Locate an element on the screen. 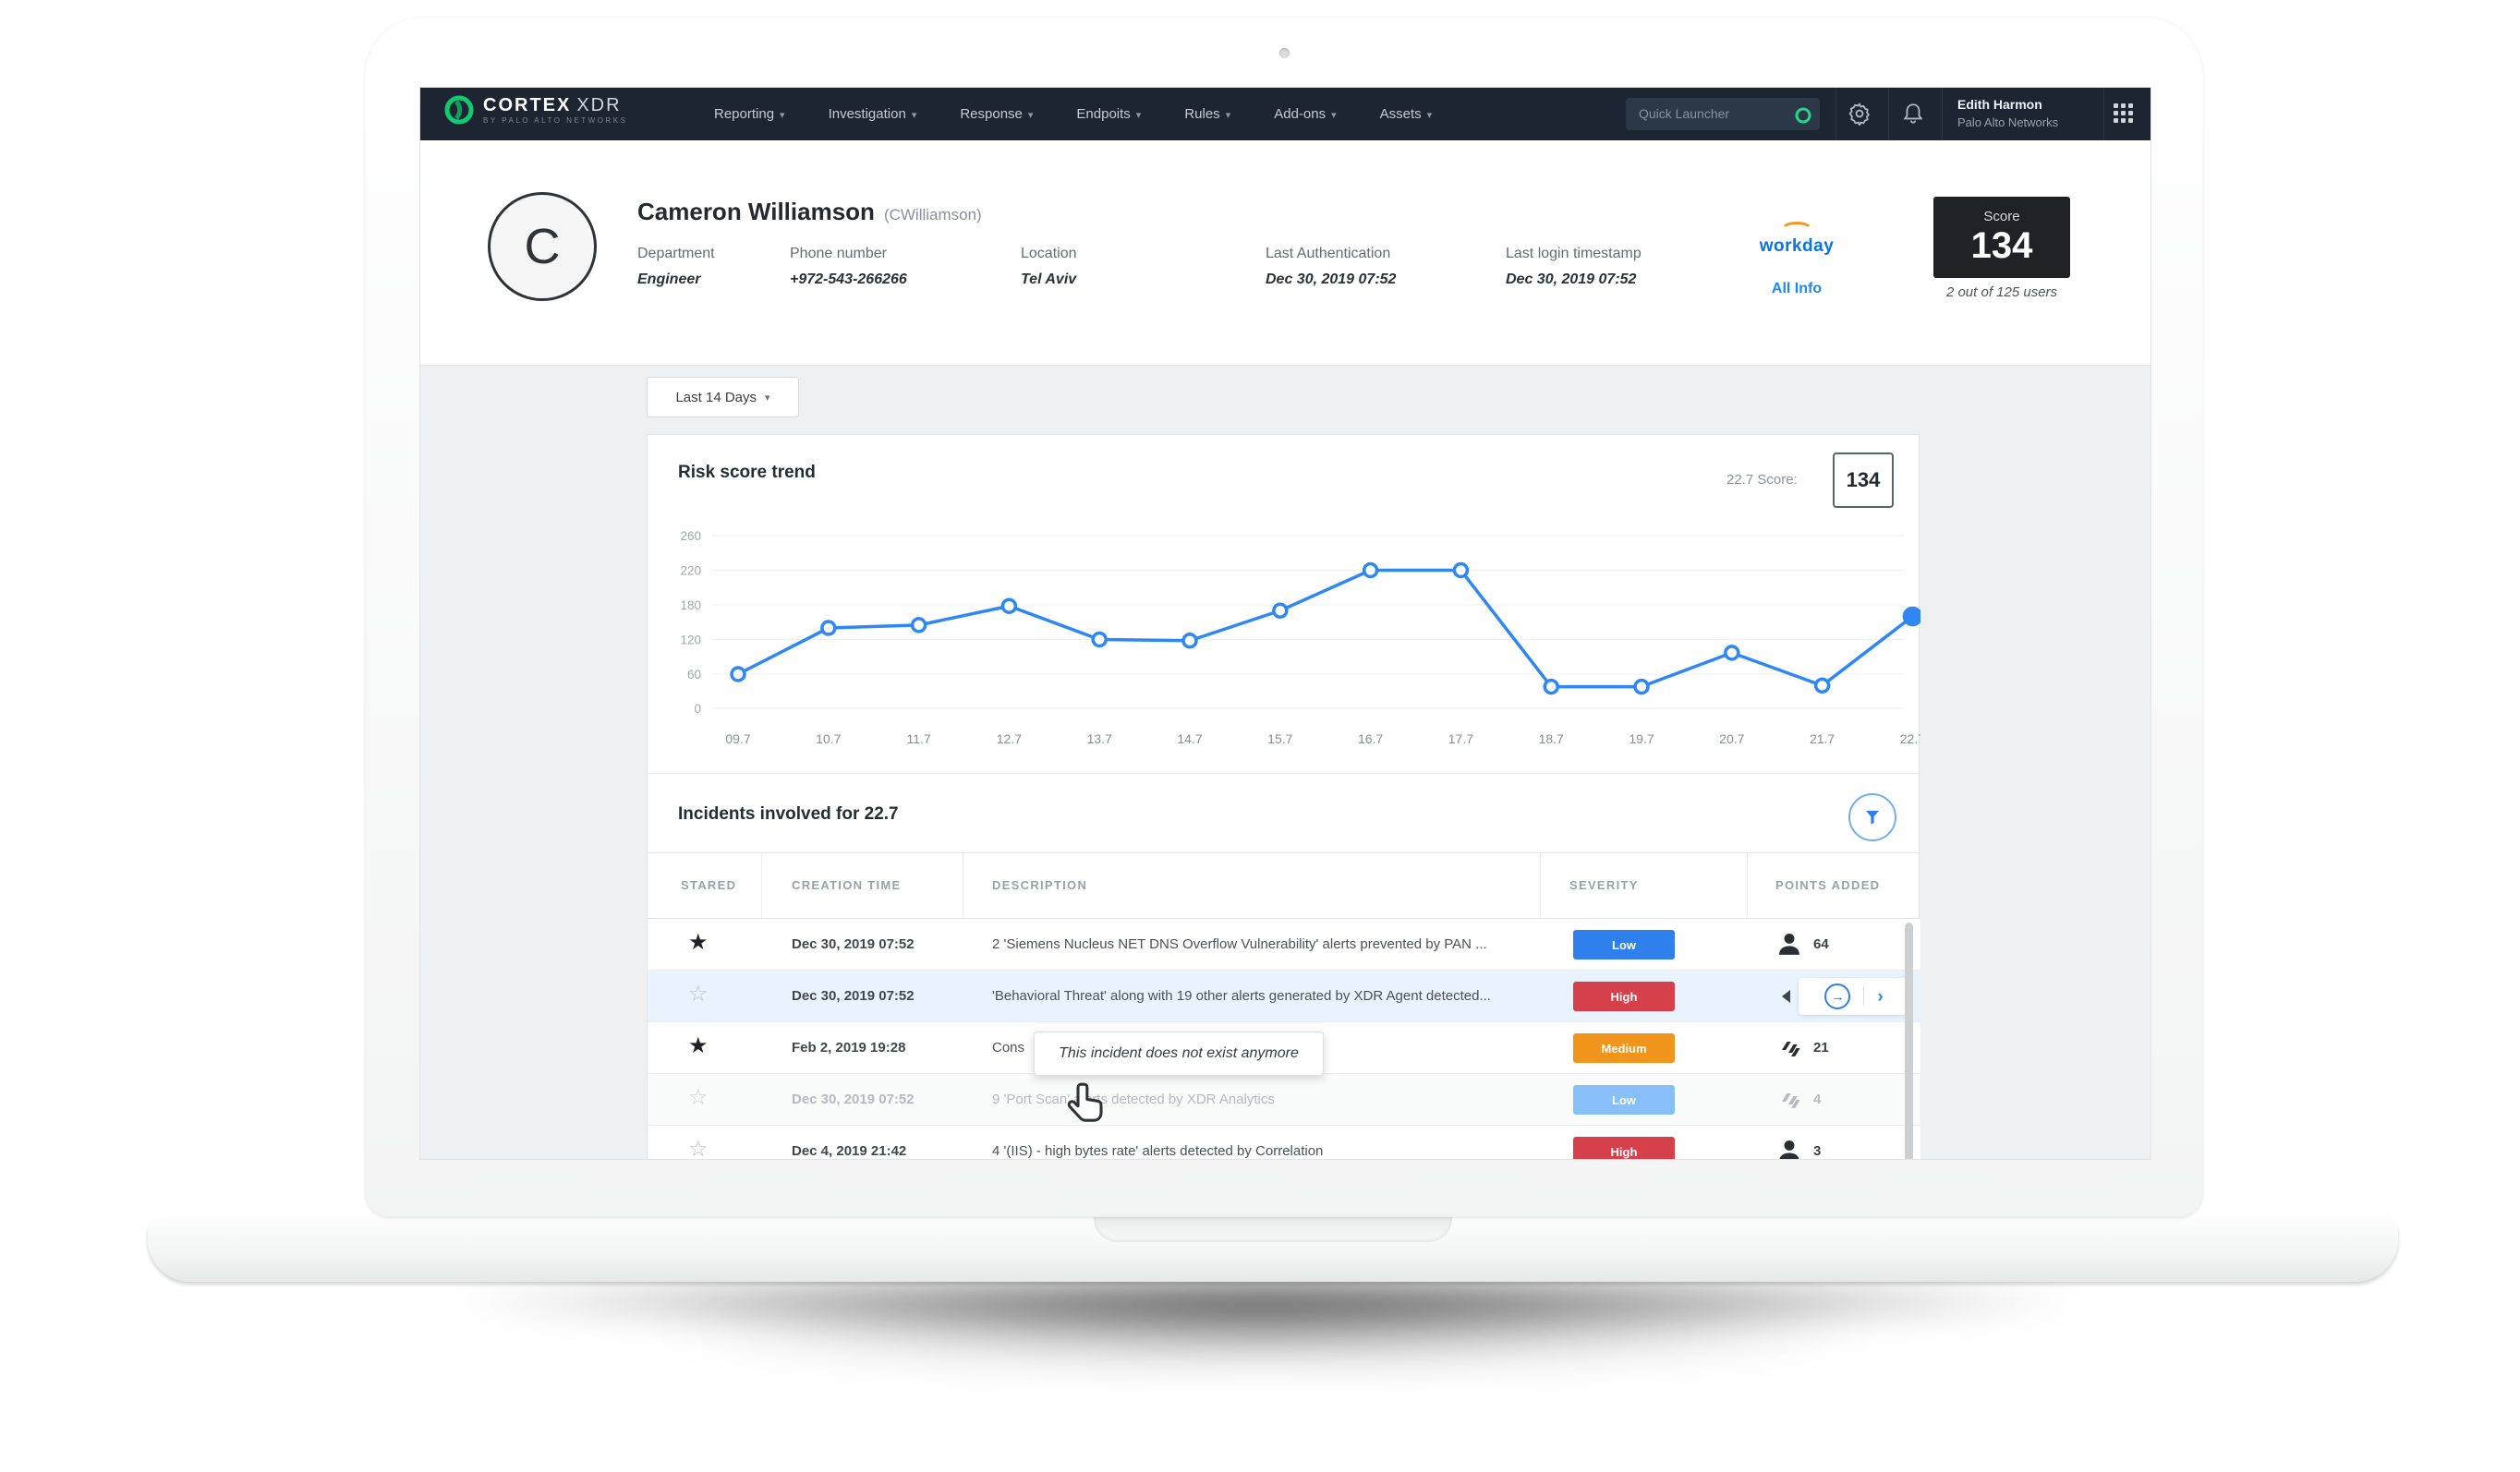  points-added-value: 64 is located at coordinates (1821, 944).